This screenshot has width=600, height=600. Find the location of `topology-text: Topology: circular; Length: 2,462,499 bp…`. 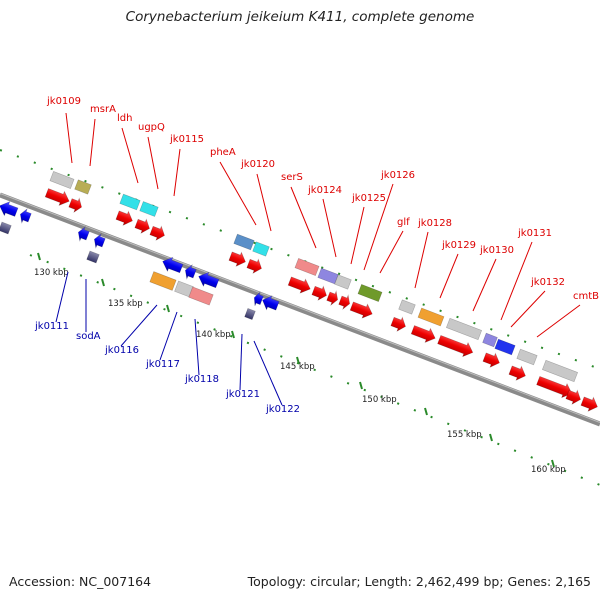

topology-text: Topology: circular; Length: 2,462,499 bp… is located at coordinates (419, 581).